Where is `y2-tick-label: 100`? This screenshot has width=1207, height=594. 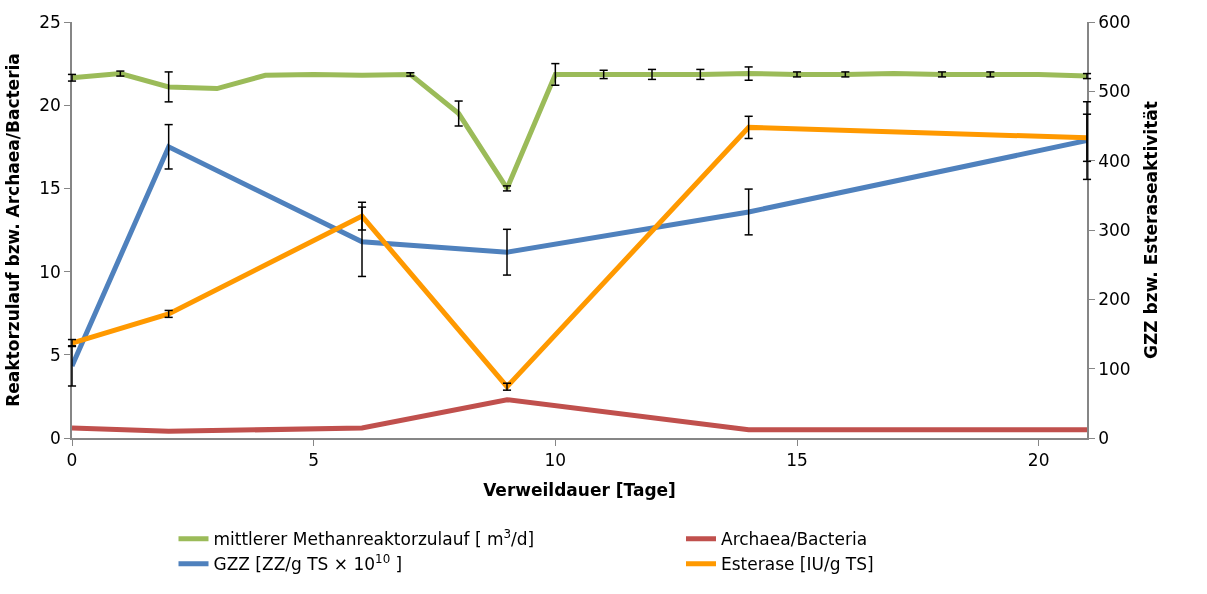
y2-tick-label: 100 is located at coordinates (1114, 368).